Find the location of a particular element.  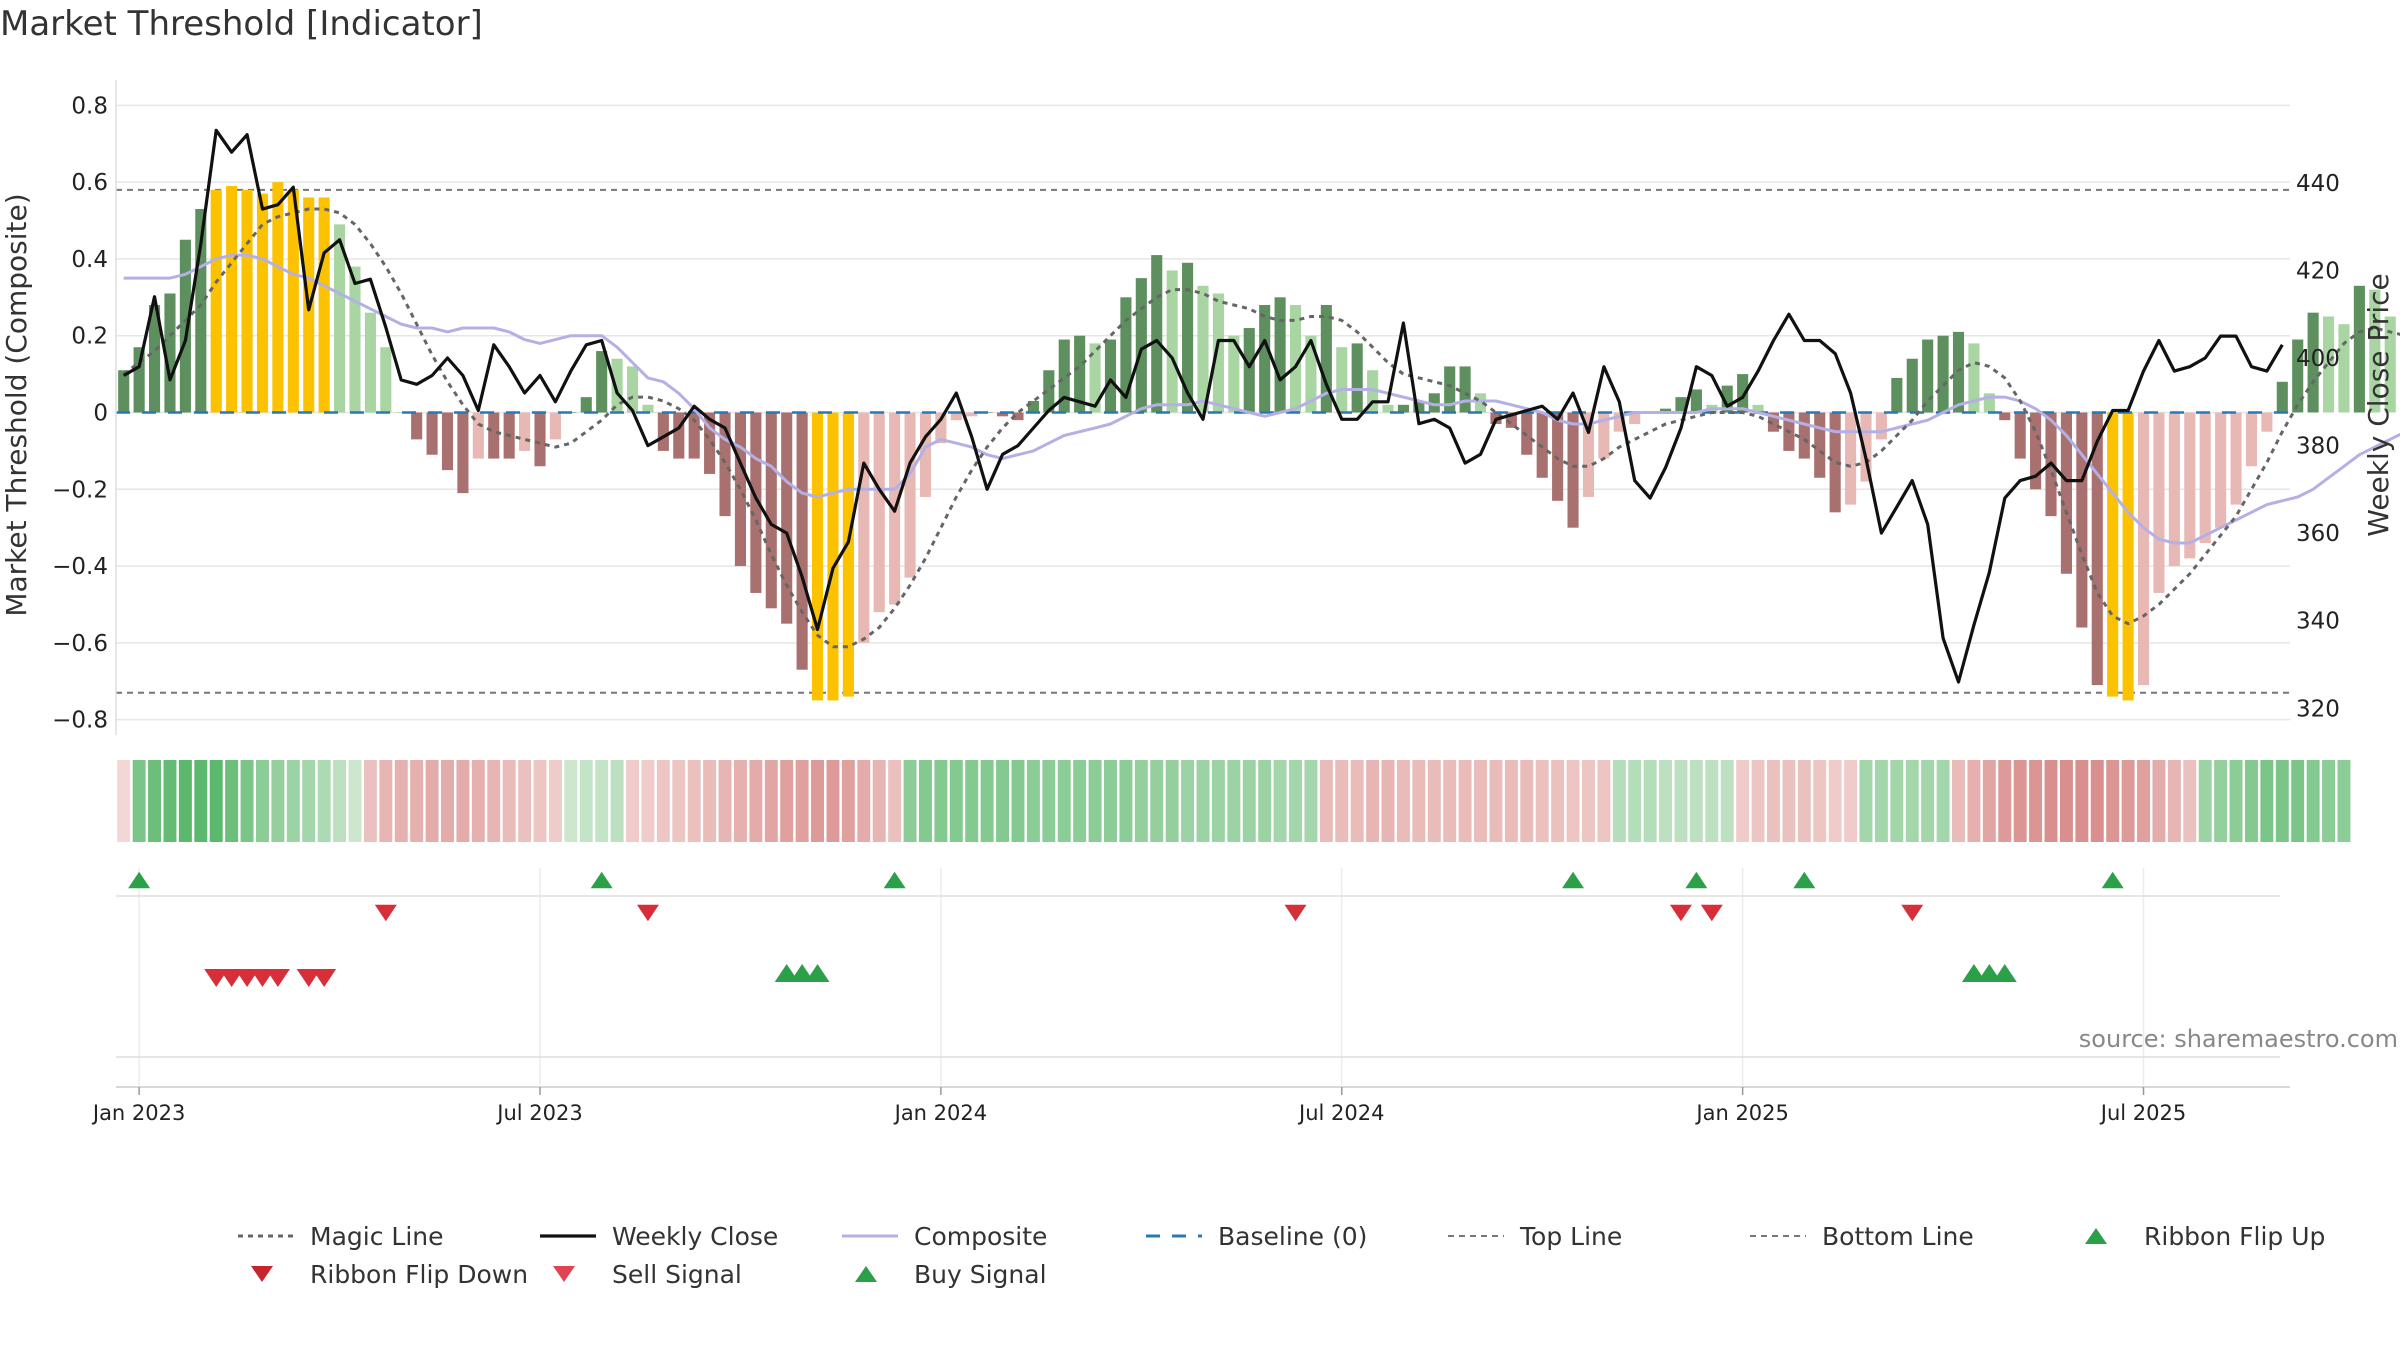

legend-label: Bottom Line is located at coordinates (1898, 1236).